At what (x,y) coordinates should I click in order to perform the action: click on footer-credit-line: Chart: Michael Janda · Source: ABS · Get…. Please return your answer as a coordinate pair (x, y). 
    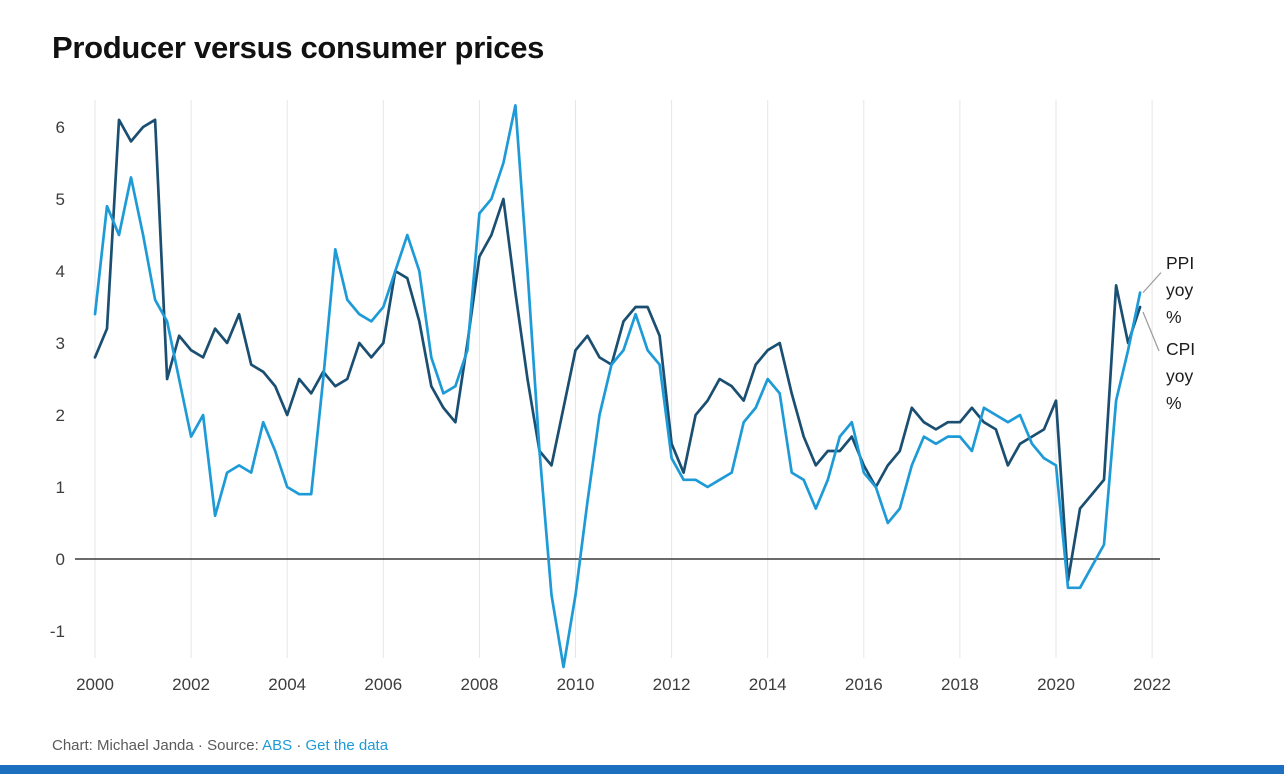
    Looking at the image, I should click on (220, 745).